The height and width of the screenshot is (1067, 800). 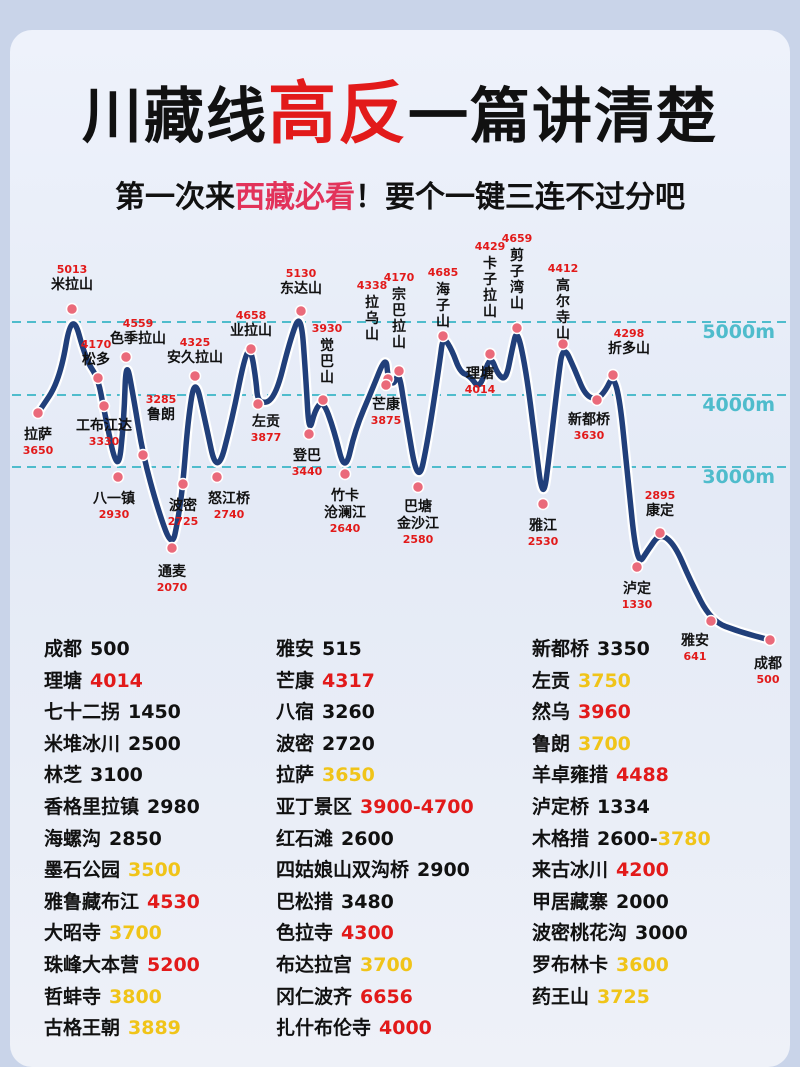 What do you see at coordinates (114, 514) in the screenshot?
I see `point-altitude: 2930` at bounding box center [114, 514].